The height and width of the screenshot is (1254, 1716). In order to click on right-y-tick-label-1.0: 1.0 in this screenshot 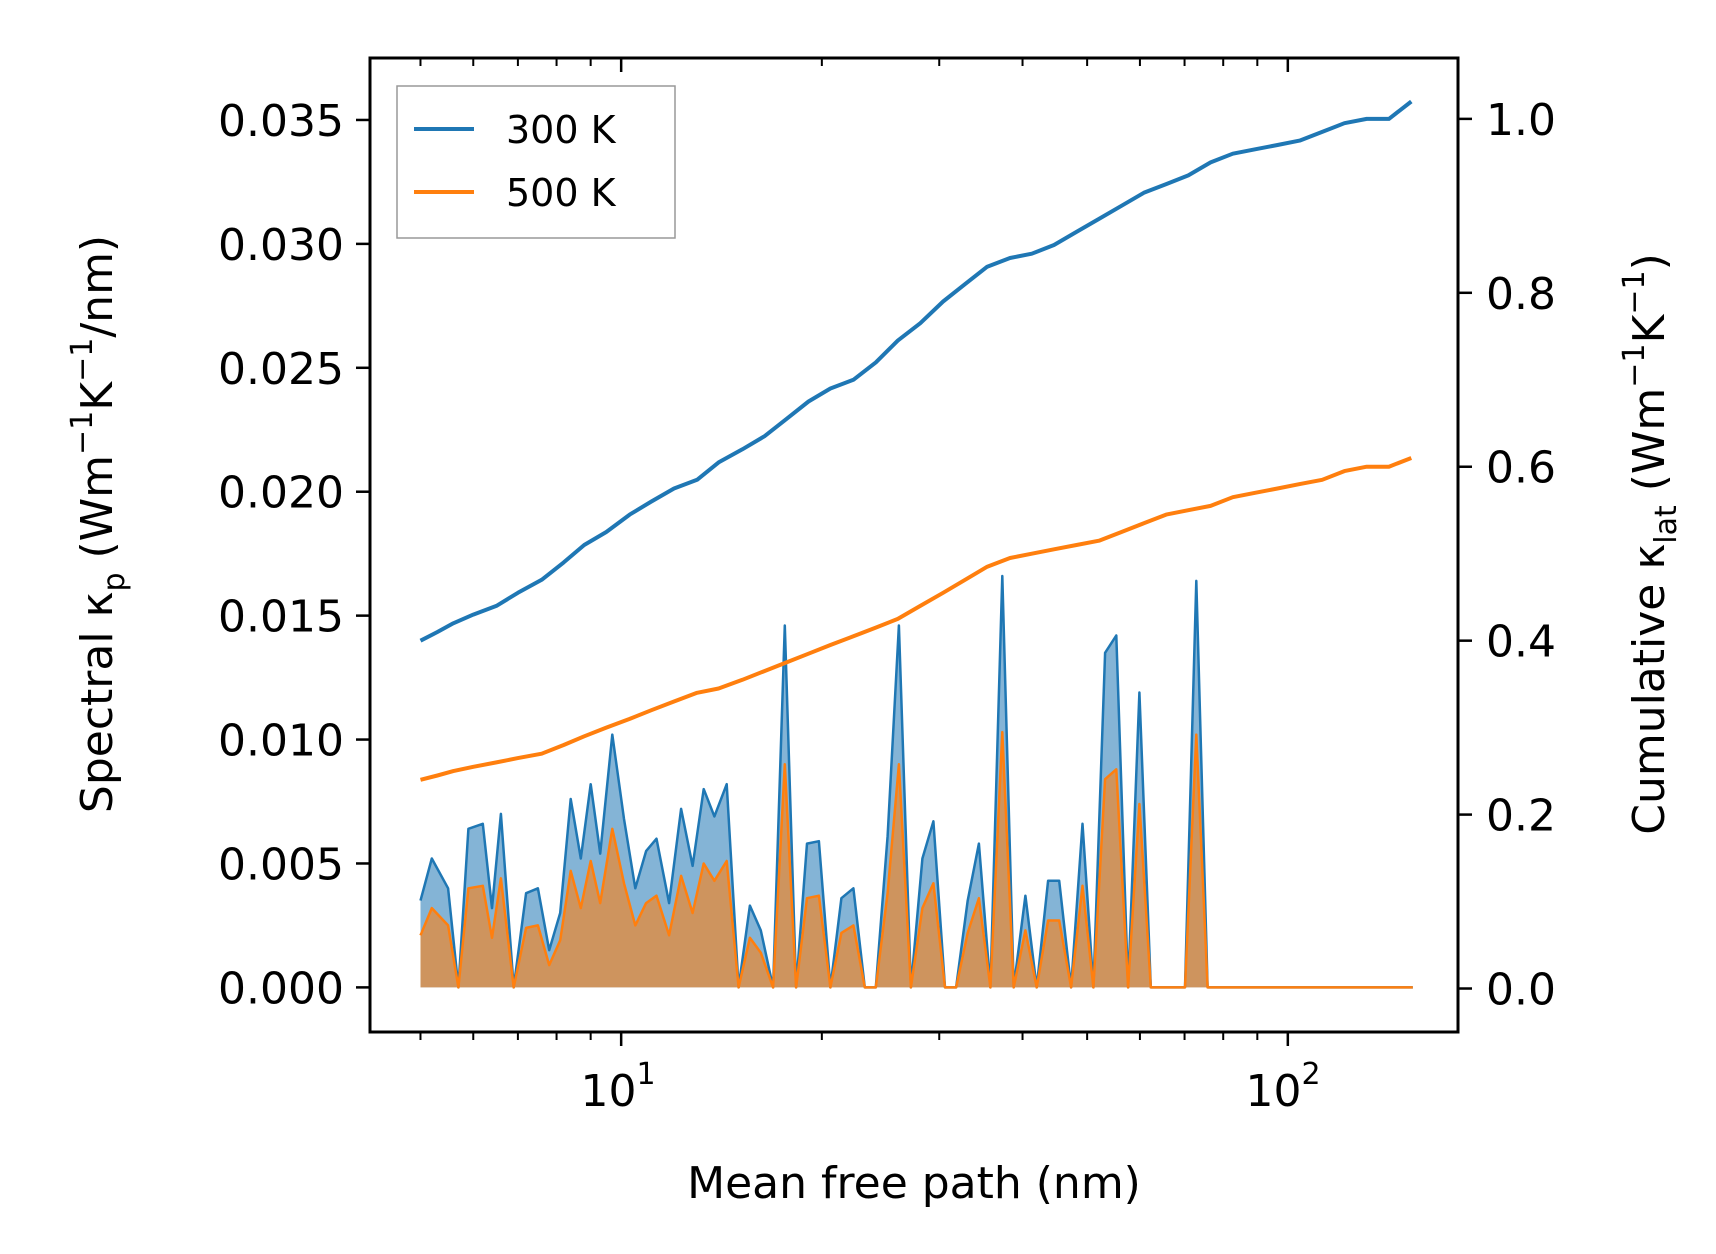, I will do `click(1521, 120)`.